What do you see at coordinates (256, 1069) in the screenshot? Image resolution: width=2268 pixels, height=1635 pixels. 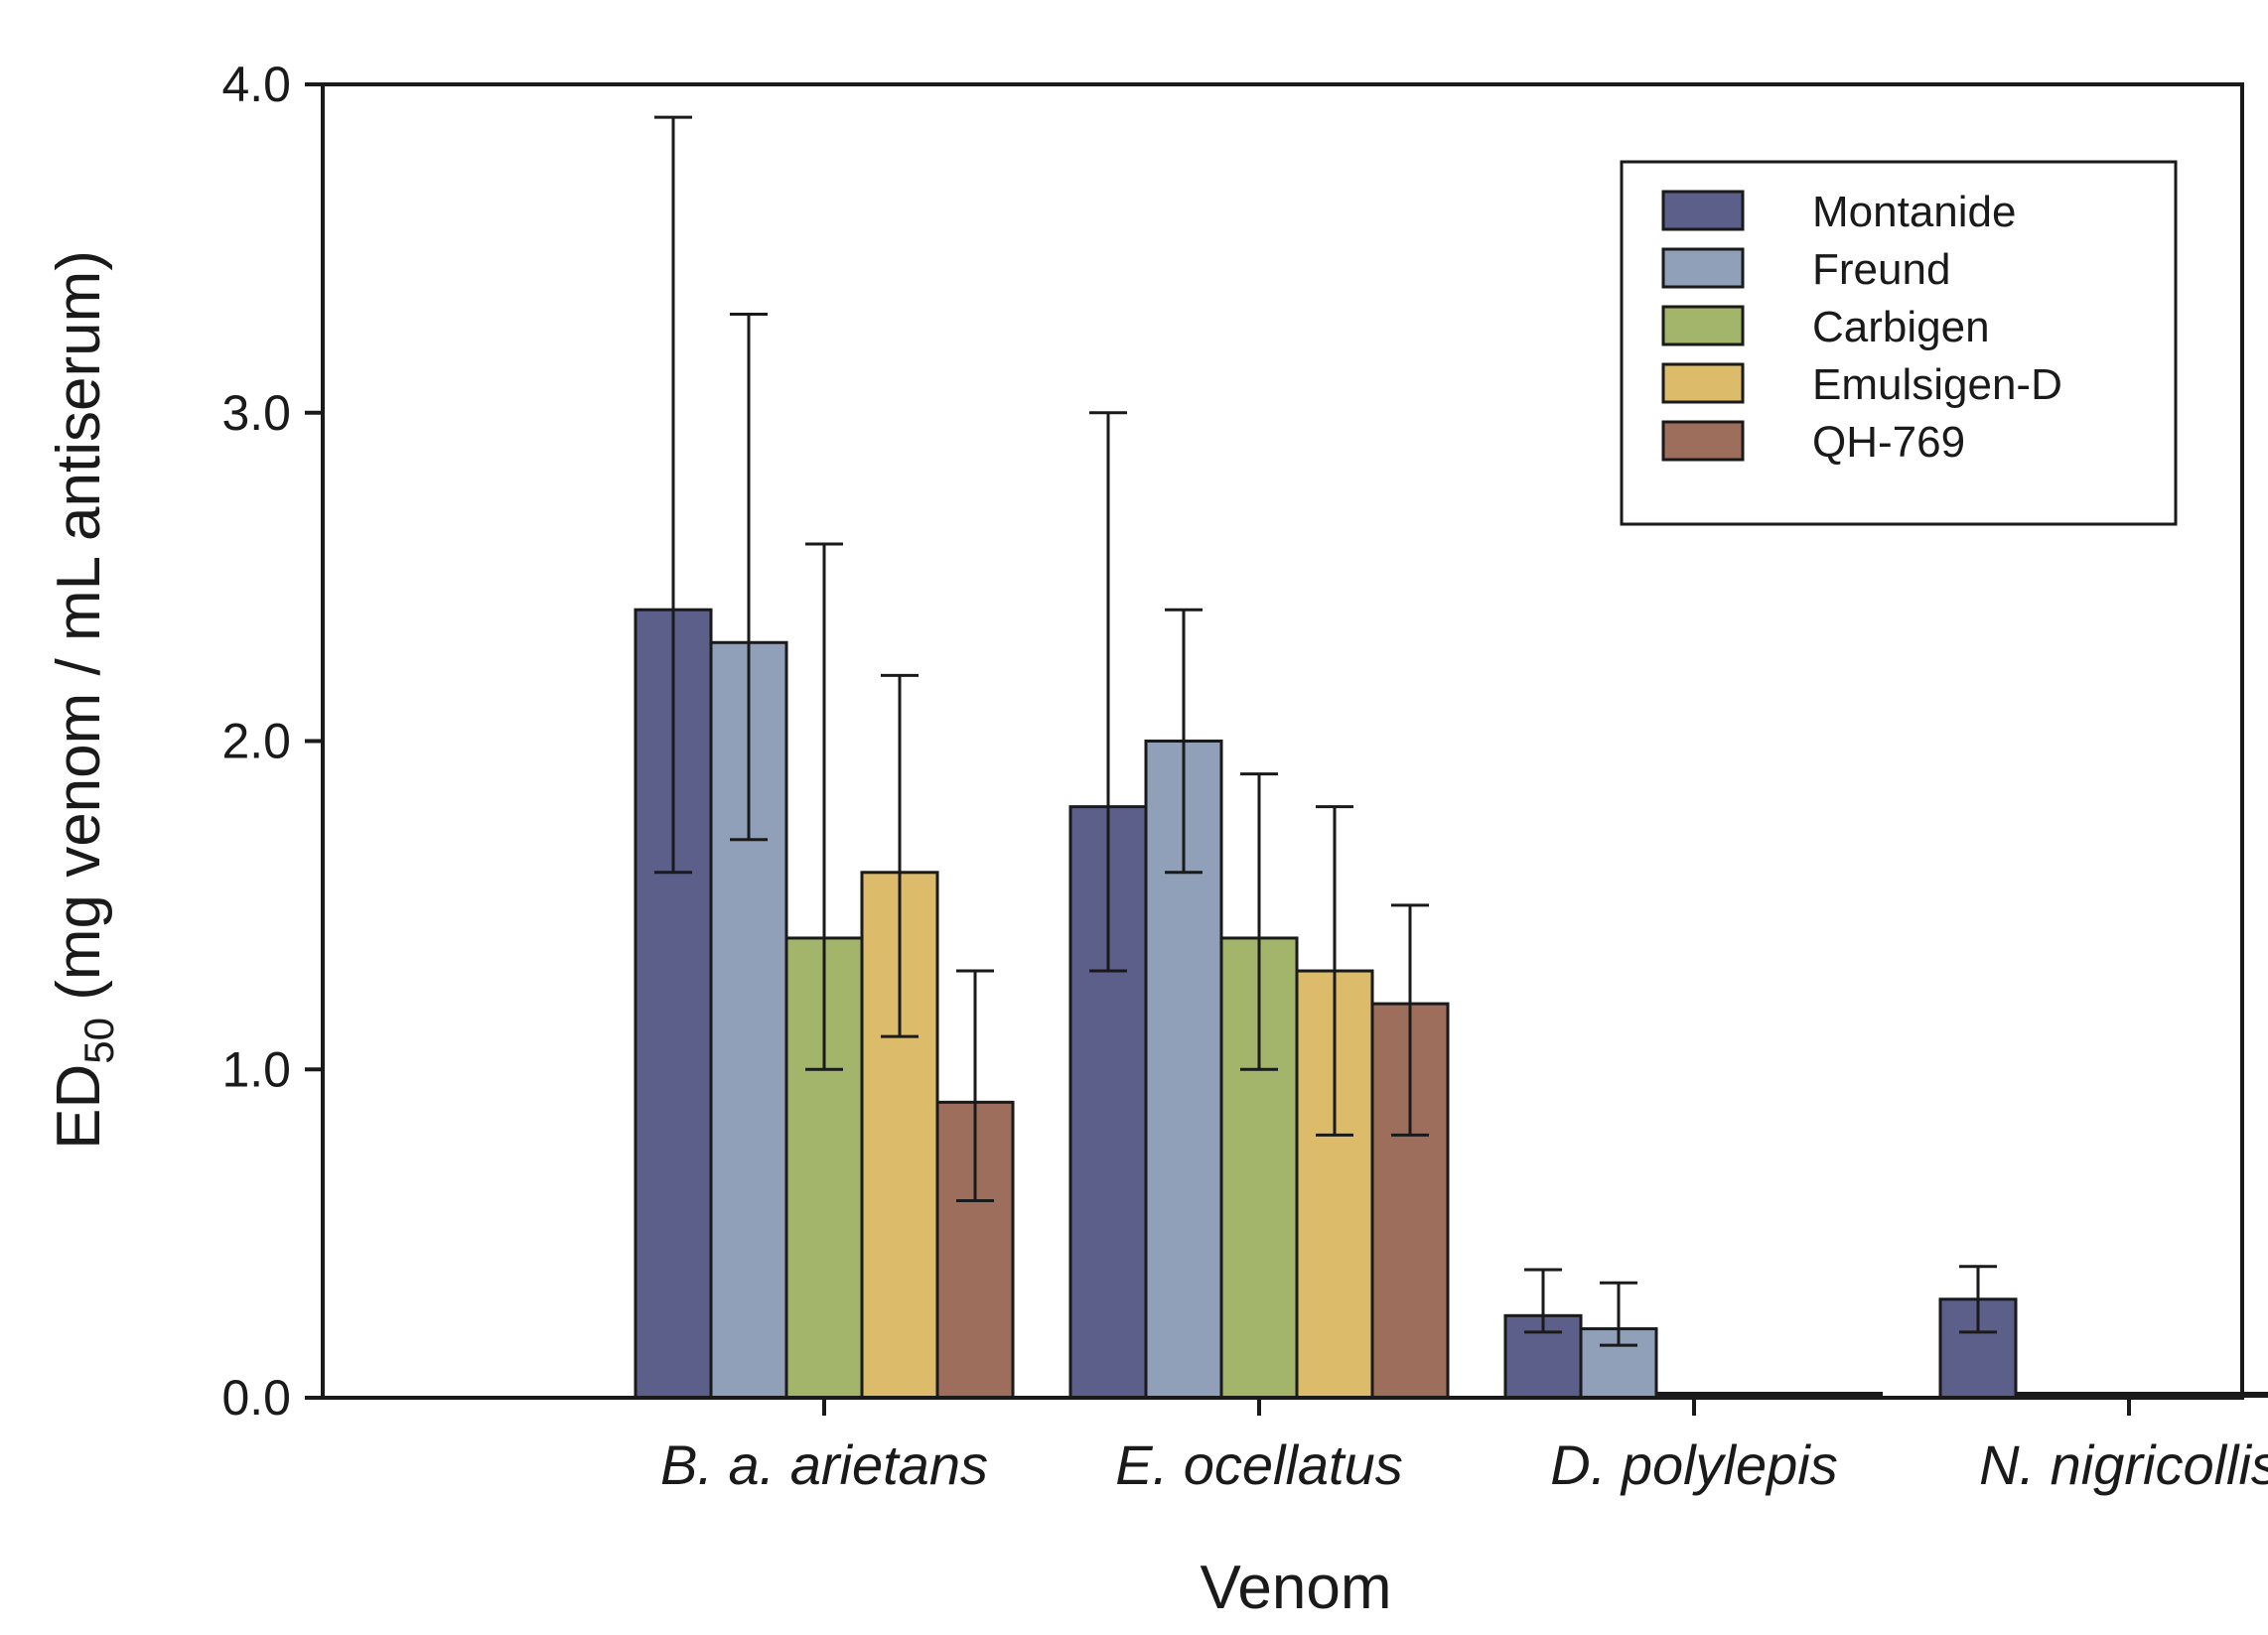 I see `y-tick-label: 1.0` at bounding box center [256, 1069].